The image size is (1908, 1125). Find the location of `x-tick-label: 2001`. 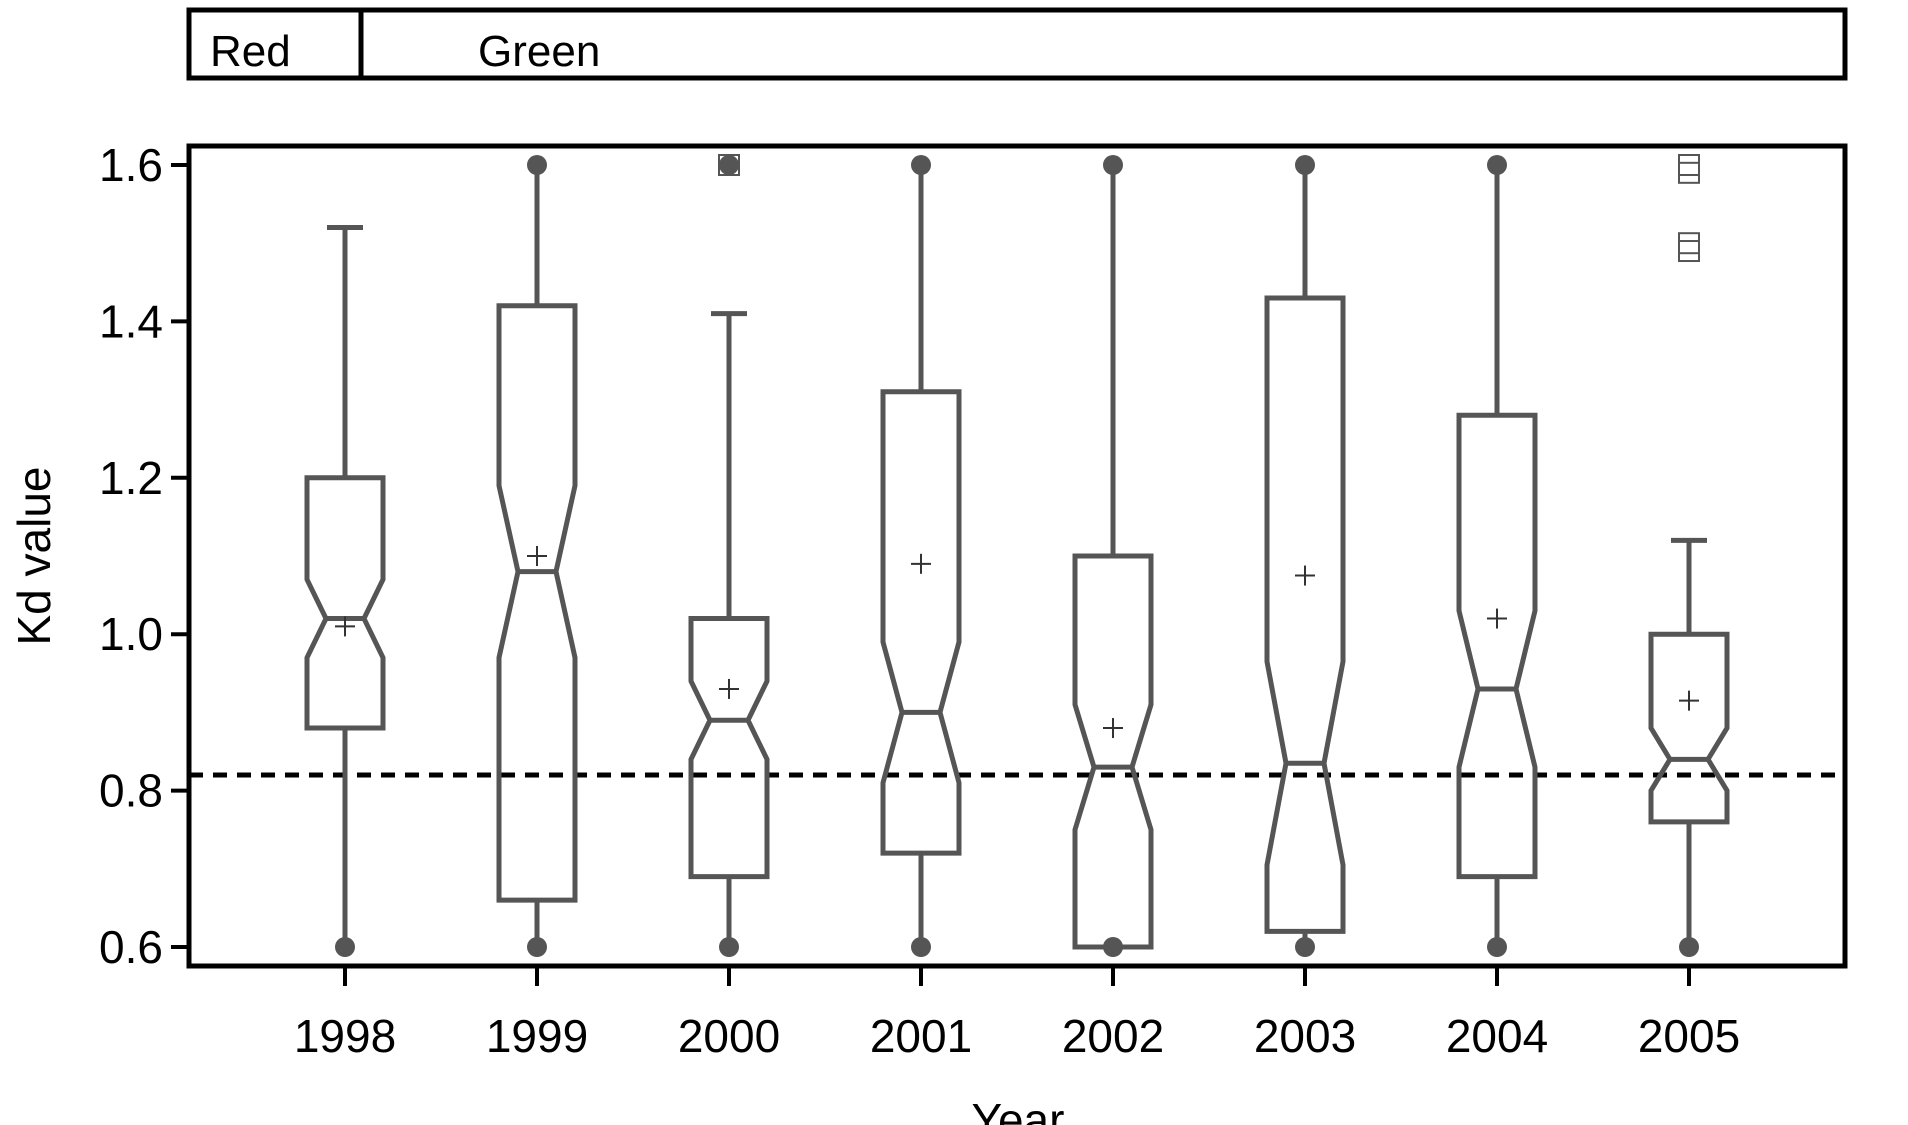

x-tick-label: 2001 is located at coordinates (921, 1036).